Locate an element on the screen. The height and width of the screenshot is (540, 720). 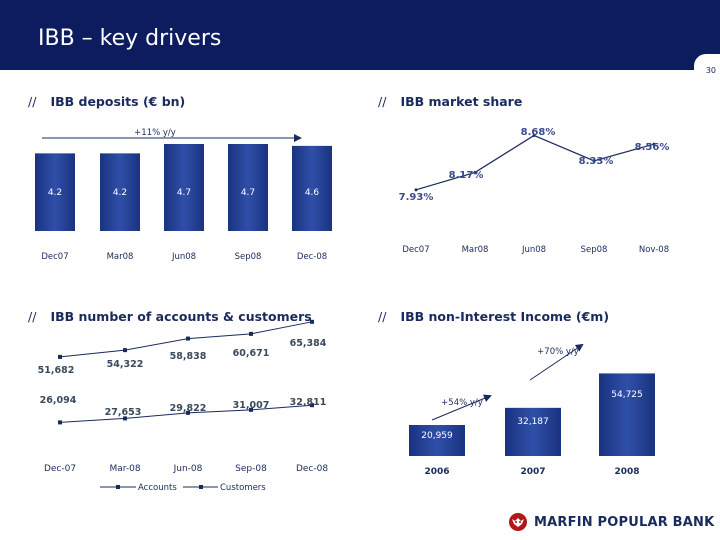
header-bar is located at coordinates (360, 35).